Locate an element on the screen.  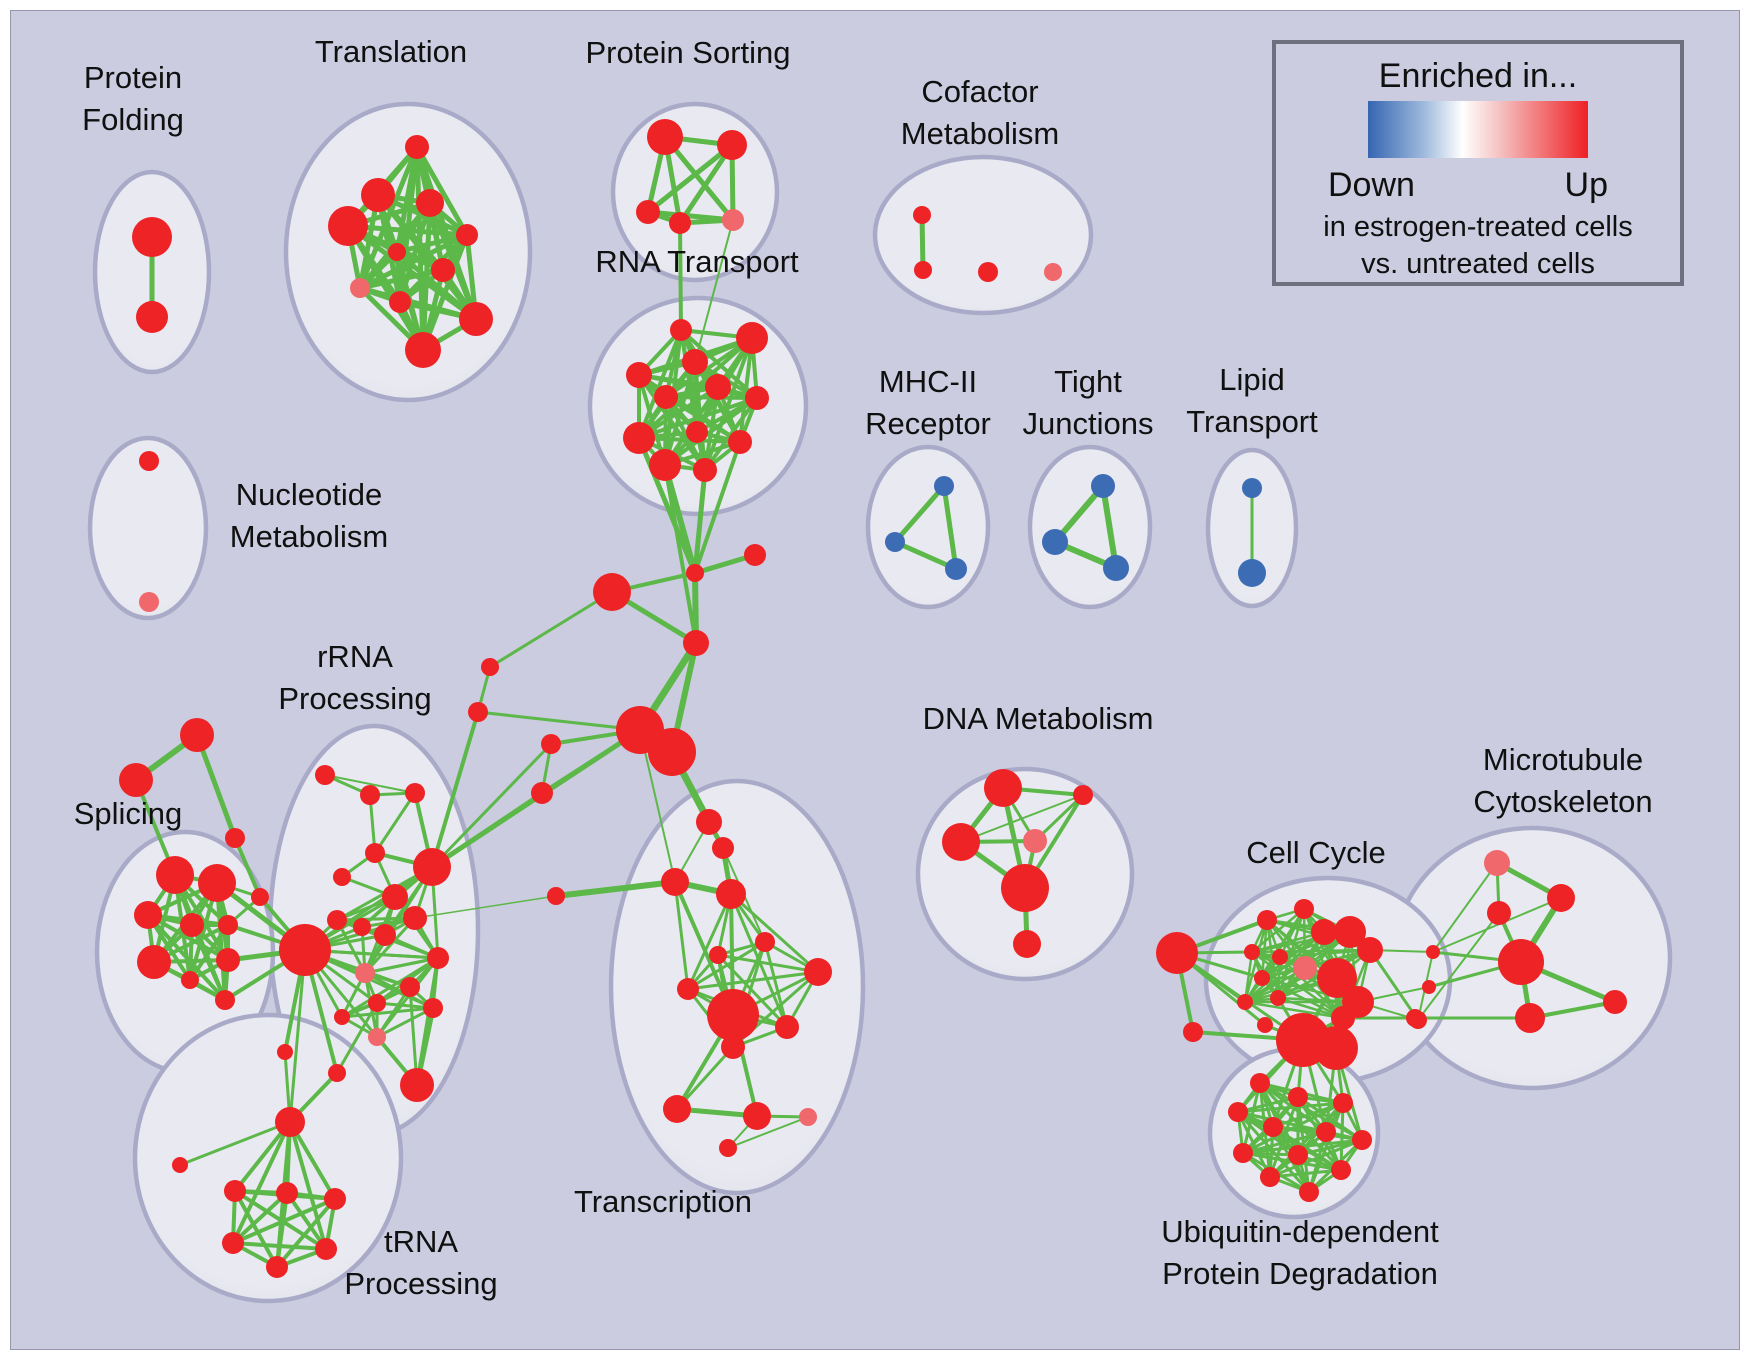
cluster-label-microtubule-cytoskeleton: Microtubule Cytoskeleton is located at coordinates (1562, 780).